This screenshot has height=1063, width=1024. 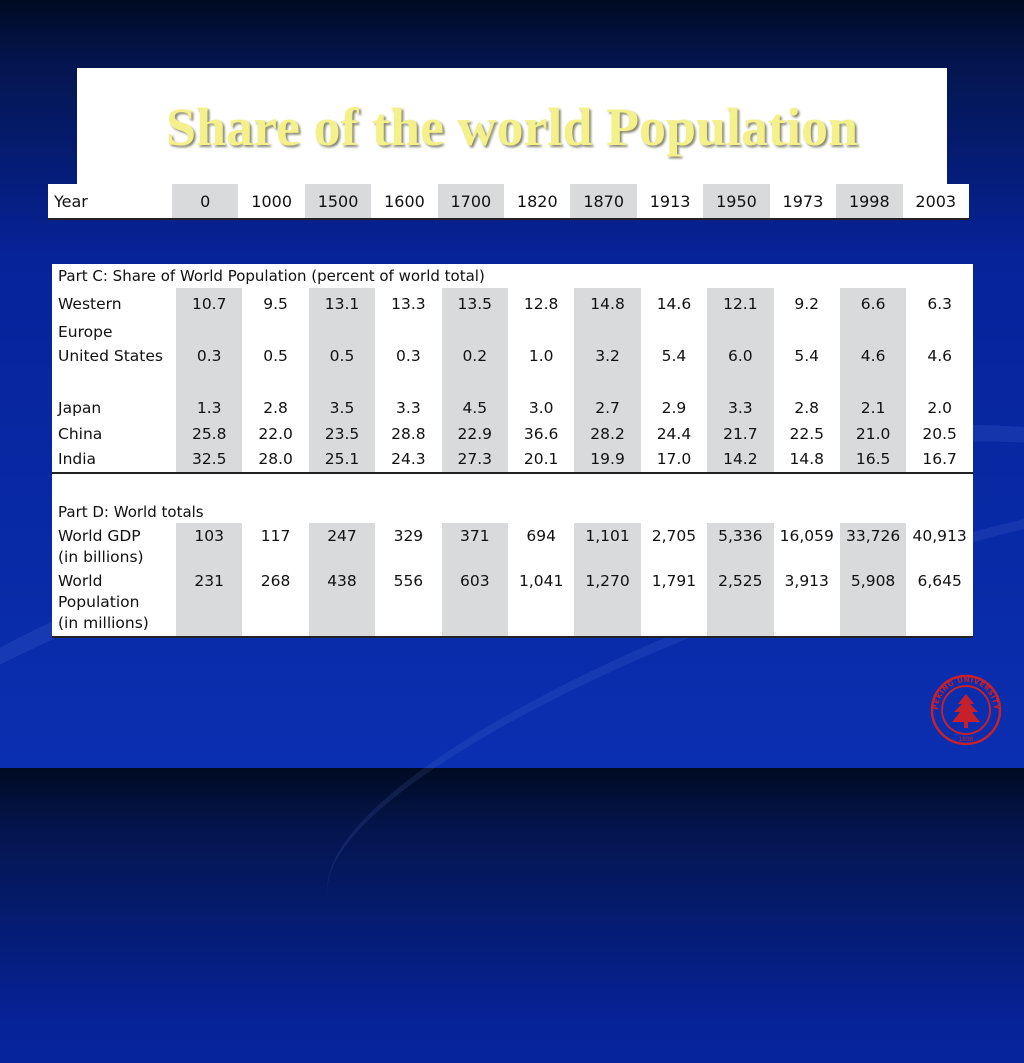 What do you see at coordinates (740, 603) in the screenshot?
I see `table-cell: 2,525` at bounding box center [740, 603].